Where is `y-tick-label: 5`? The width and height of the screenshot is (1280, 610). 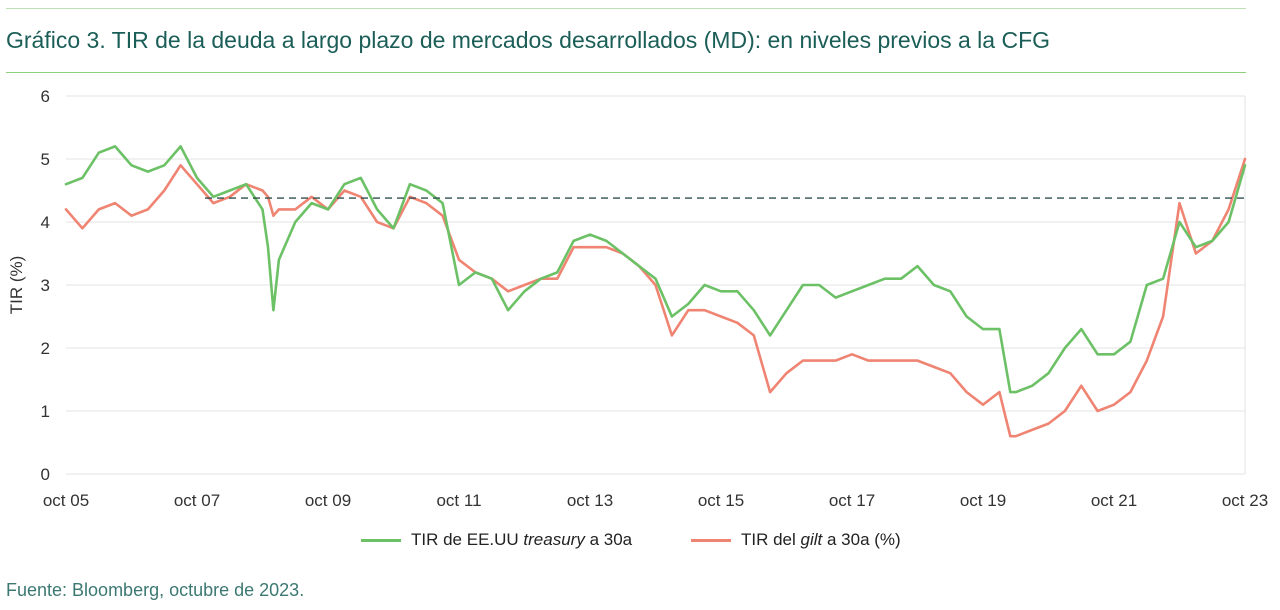 y-tick-label: 5 is located at coordinates (45, 159).